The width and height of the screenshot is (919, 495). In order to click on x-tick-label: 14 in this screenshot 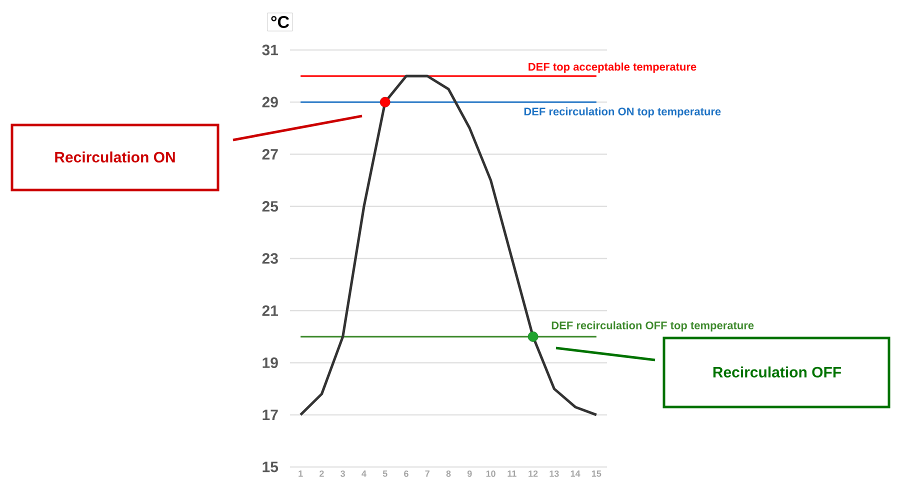, I will do `click(575, 473)`.